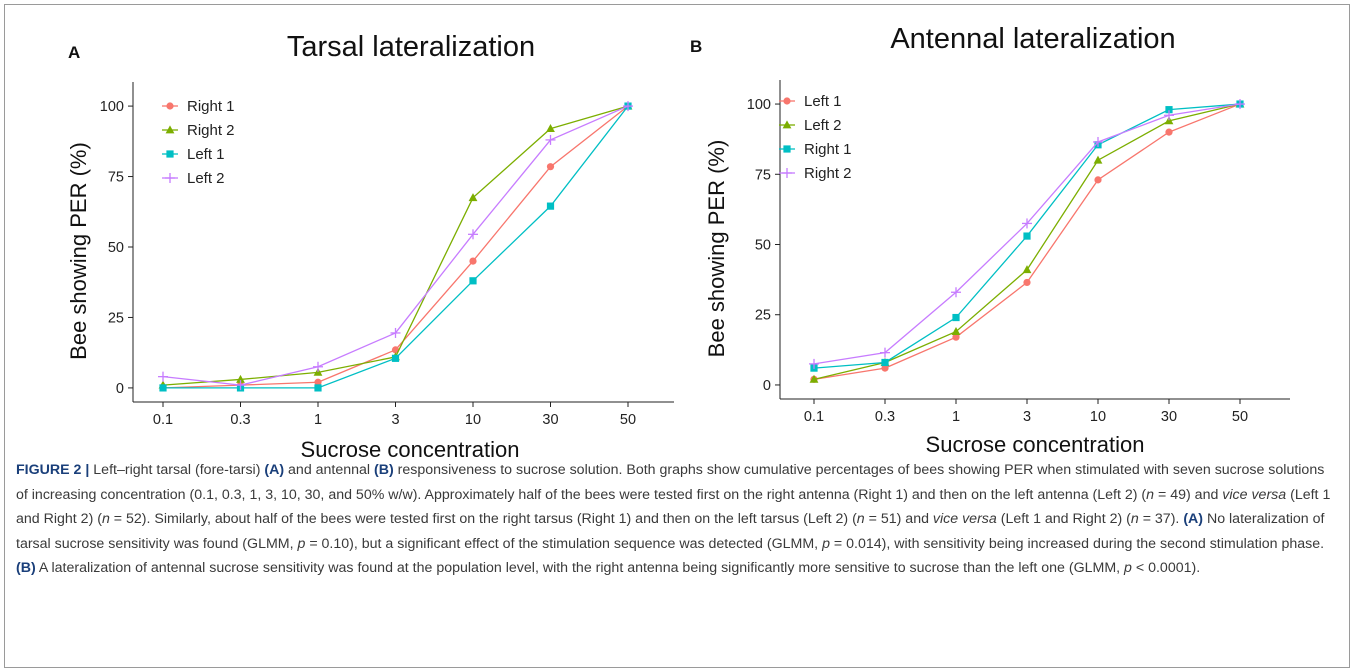  Describe the element at coordinates (384, 470) in the screenshot. I see `caption-ref: (B)` at that location.